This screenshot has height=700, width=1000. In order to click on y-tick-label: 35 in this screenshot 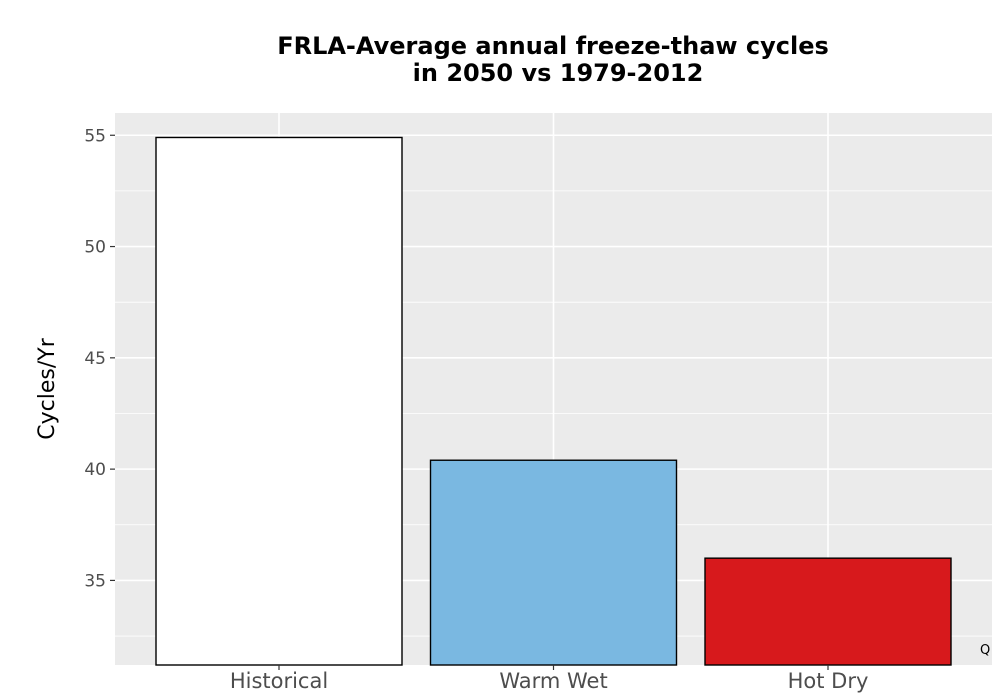, I will do `click(95, 581)`.